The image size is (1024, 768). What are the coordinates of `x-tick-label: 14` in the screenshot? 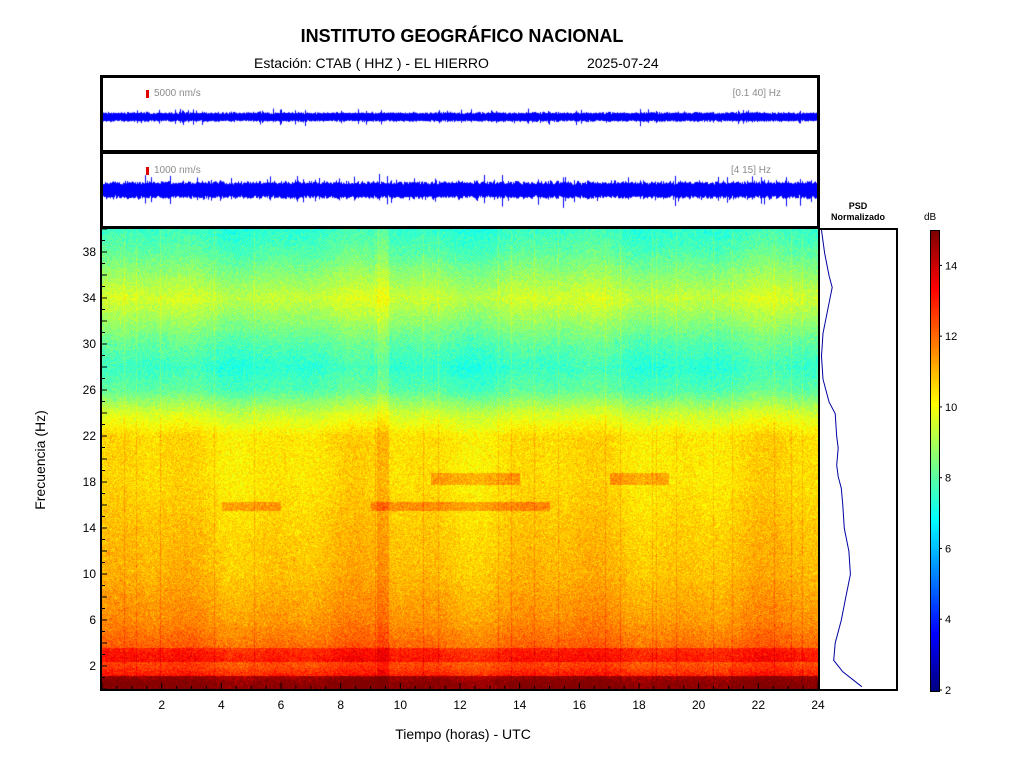 It's located at (520, 705).